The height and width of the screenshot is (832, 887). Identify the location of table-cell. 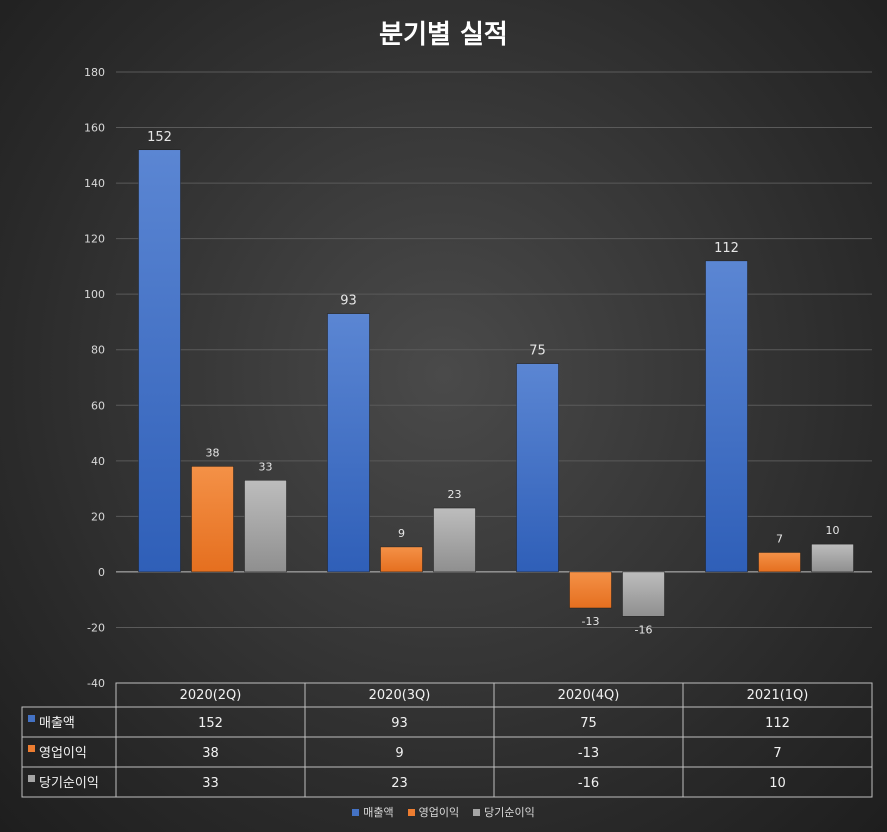
(777, 782).